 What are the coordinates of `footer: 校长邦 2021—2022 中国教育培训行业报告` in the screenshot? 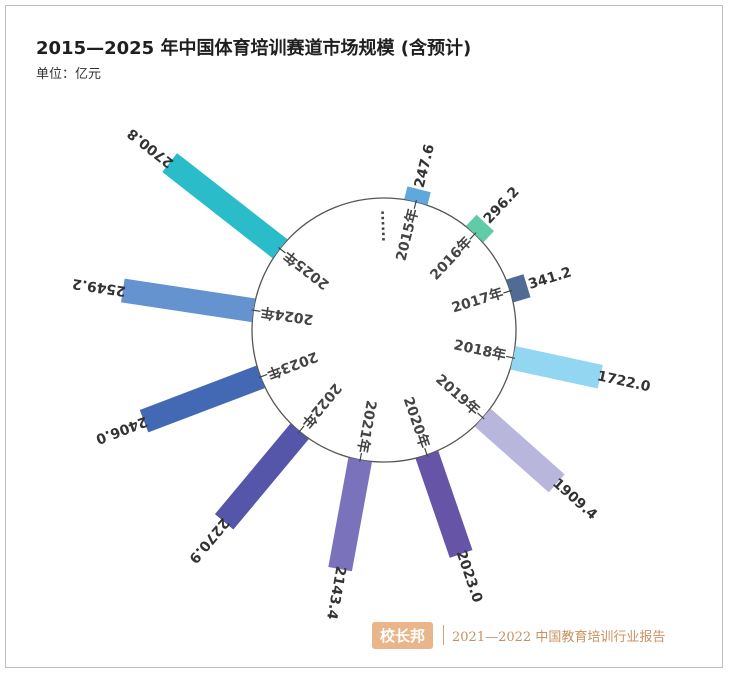 It's located at (518, 635).